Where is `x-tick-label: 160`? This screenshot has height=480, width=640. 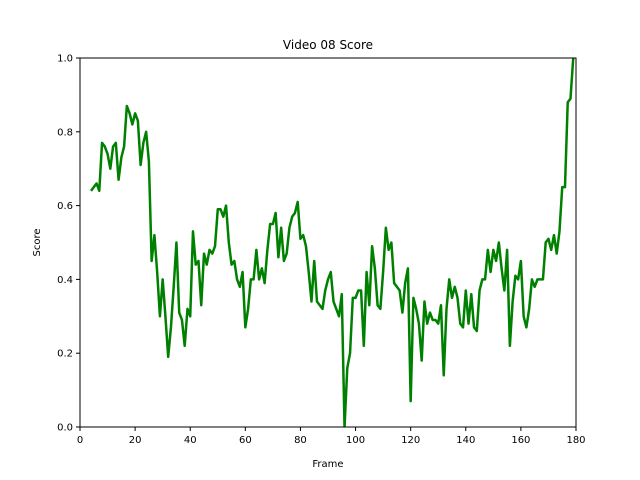
x-tick-label: 160 is located at coordinates (520, 440).